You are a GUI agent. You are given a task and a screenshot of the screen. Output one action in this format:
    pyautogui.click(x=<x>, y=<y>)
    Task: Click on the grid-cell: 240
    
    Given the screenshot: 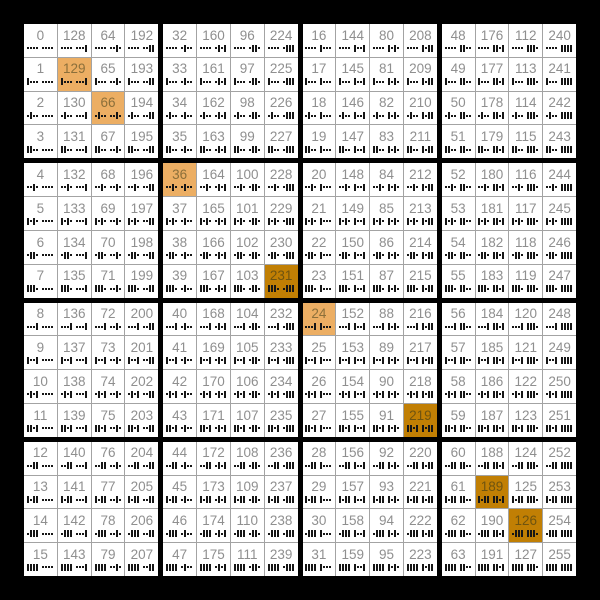 What is the action you would take?
    pyautogui.click(x=559, y=40)
    